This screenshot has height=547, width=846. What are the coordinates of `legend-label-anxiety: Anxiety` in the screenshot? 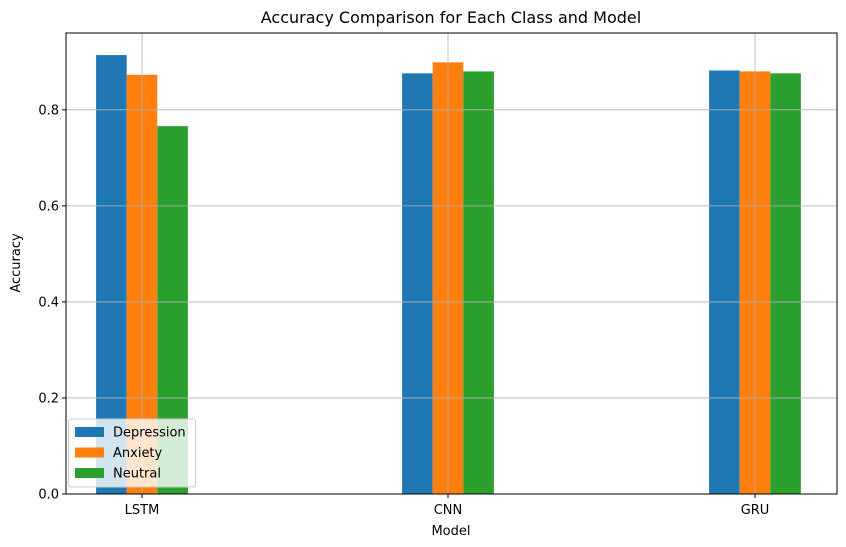 It's located at (138, 453).